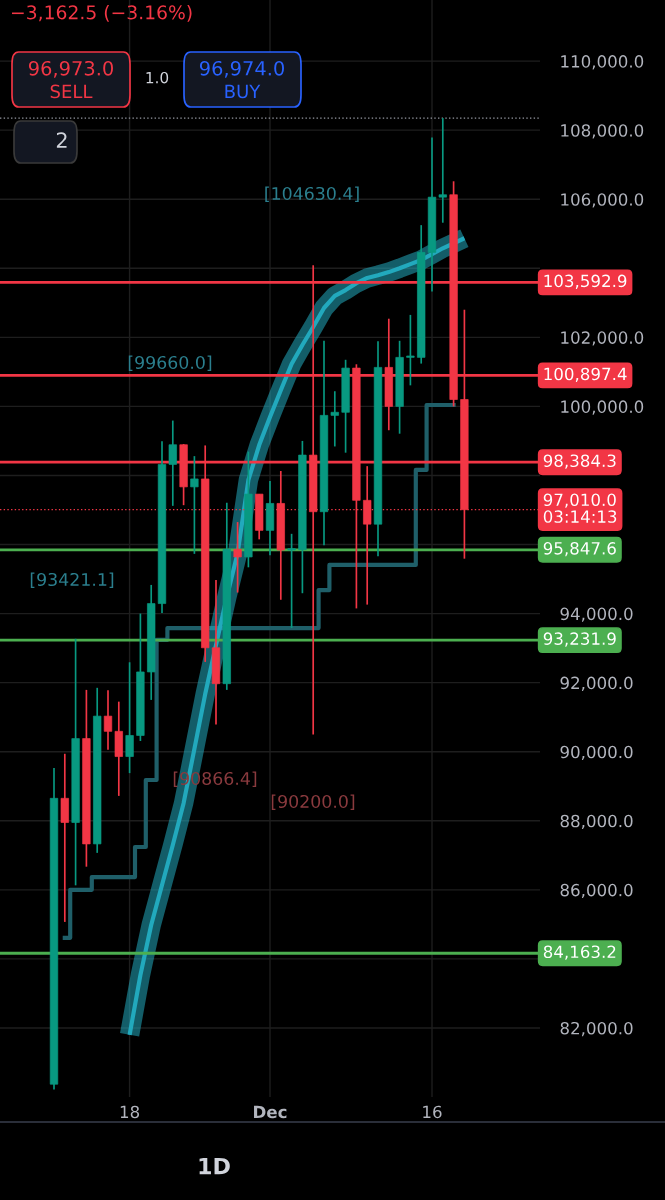  I want to click on y-tick-label: 82,000.0, so click(596, 1029).